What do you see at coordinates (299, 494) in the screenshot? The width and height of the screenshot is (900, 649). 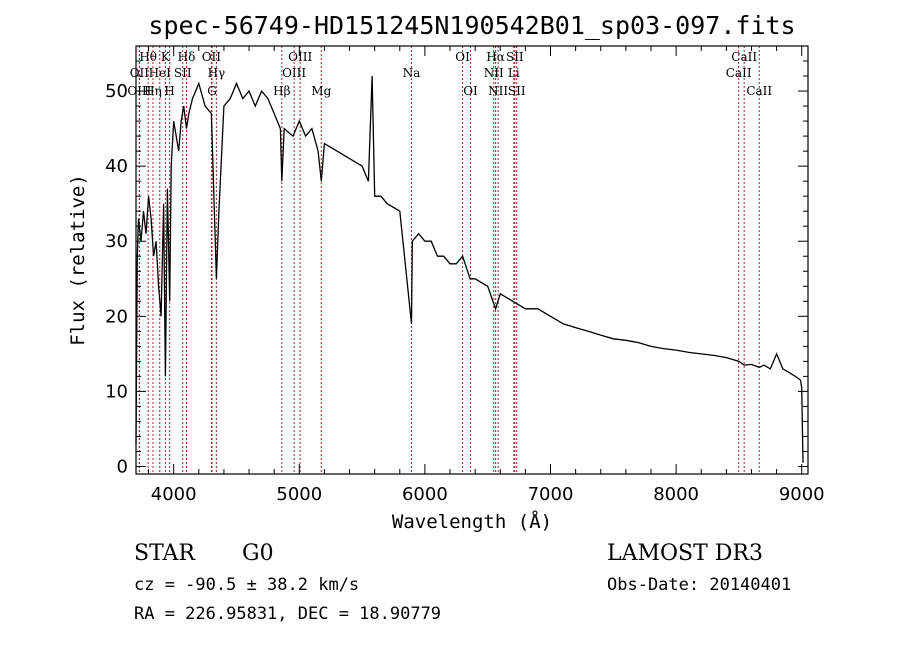 I see `x-tick-label: 5000` at bounding box center [299, 494].